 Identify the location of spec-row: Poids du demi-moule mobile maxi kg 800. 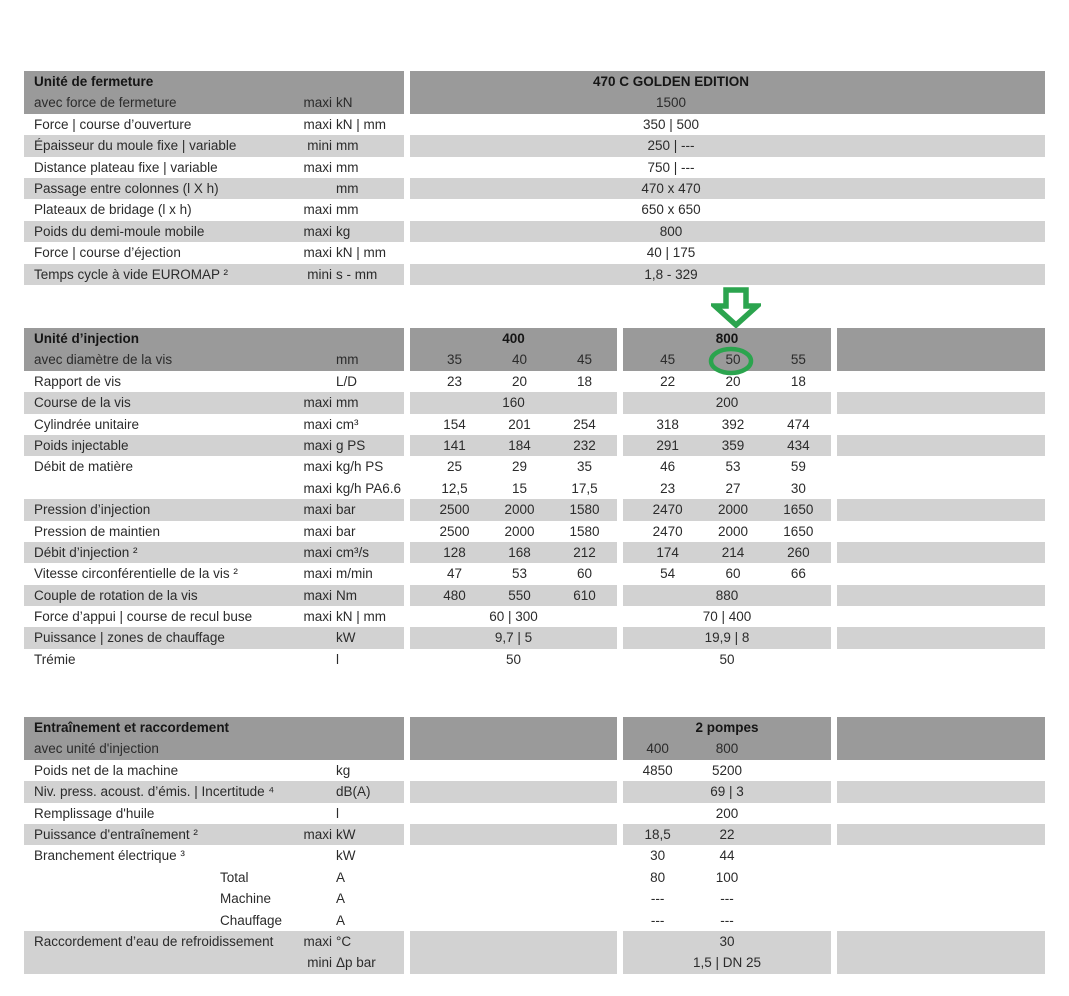
(534, 231).